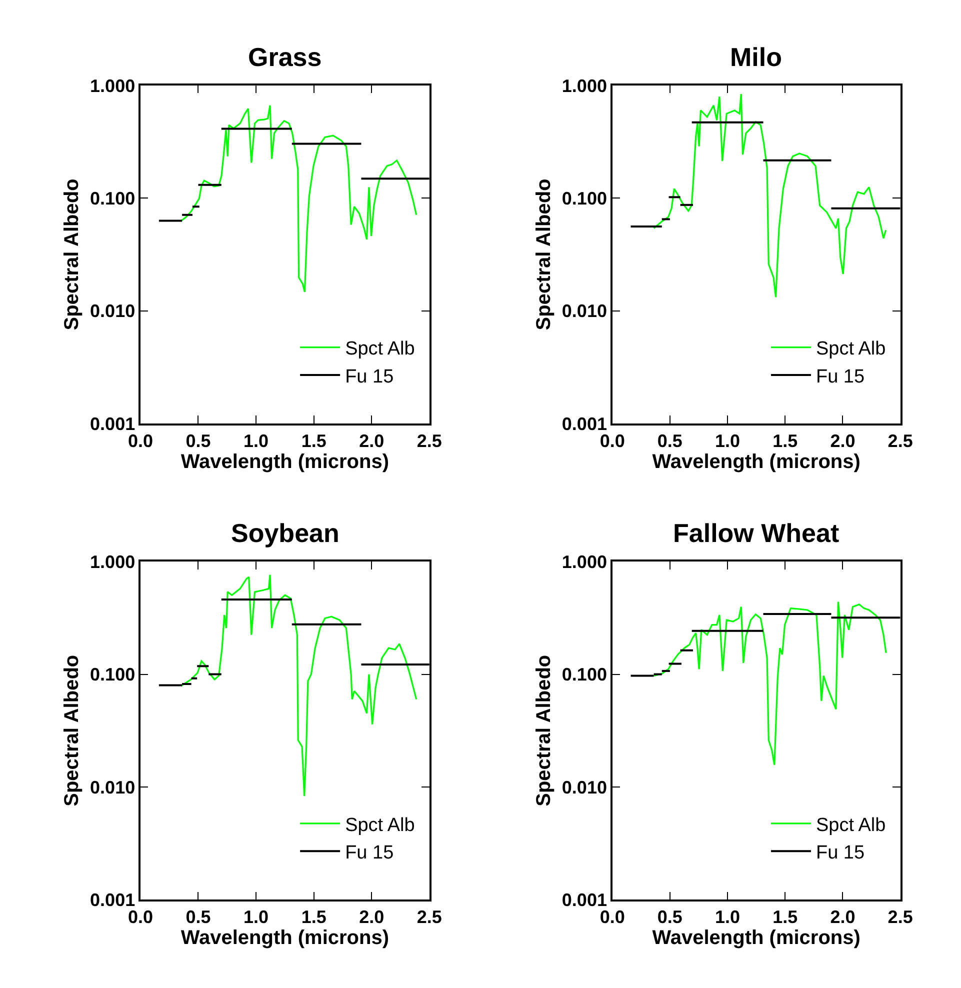 This screenshot has width=961, height=988. I want to click on chart-title: Grass, so click(285, 57).